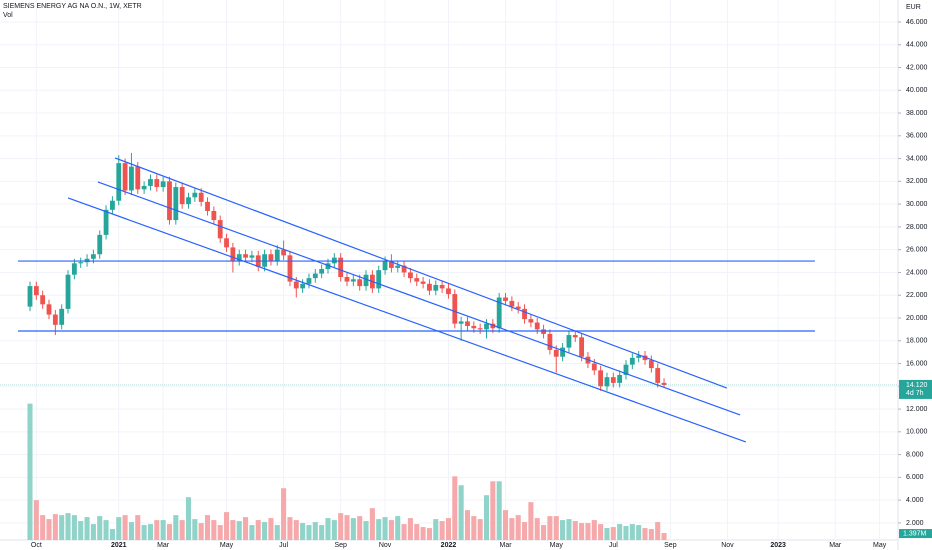  I want to click on x-tick-label: Sep, so click(340, 545).